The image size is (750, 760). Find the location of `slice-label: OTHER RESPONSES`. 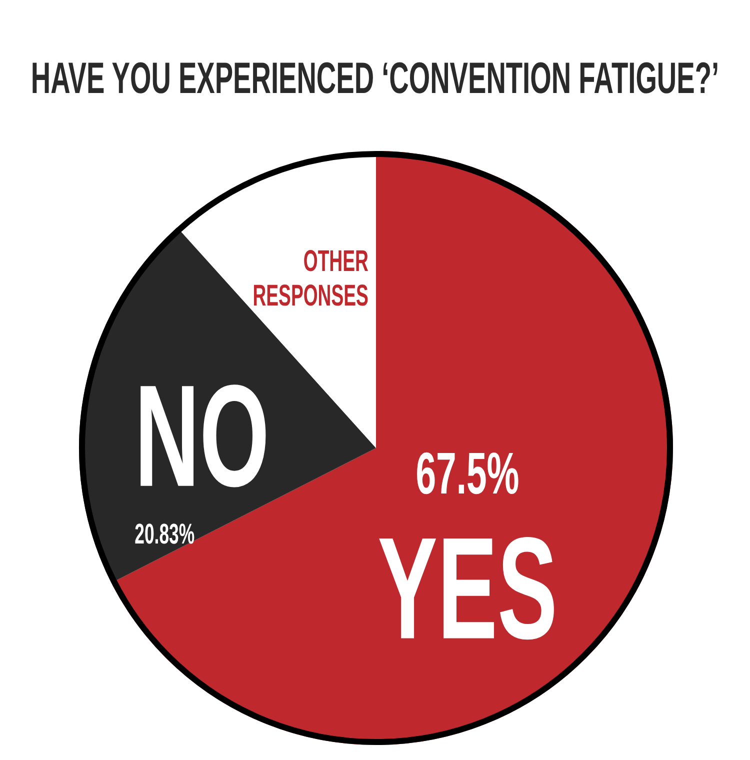

slice-label: OTHER RESPONSES is located at coordinates (310, 278).